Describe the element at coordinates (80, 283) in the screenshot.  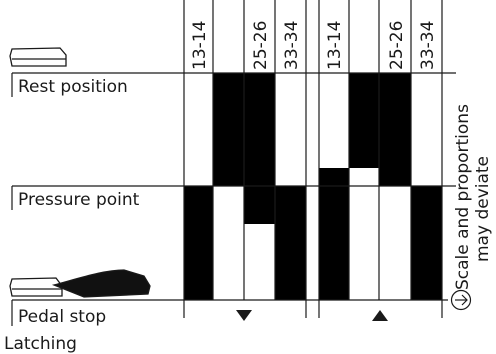
I see `pedal-pressed-icon` at that location.